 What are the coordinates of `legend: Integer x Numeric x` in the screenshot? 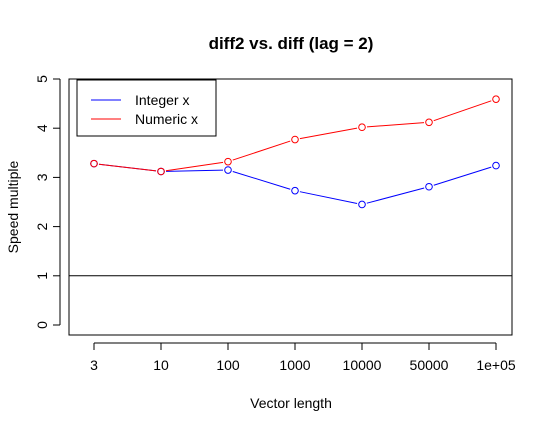 It's located at (146, 108).